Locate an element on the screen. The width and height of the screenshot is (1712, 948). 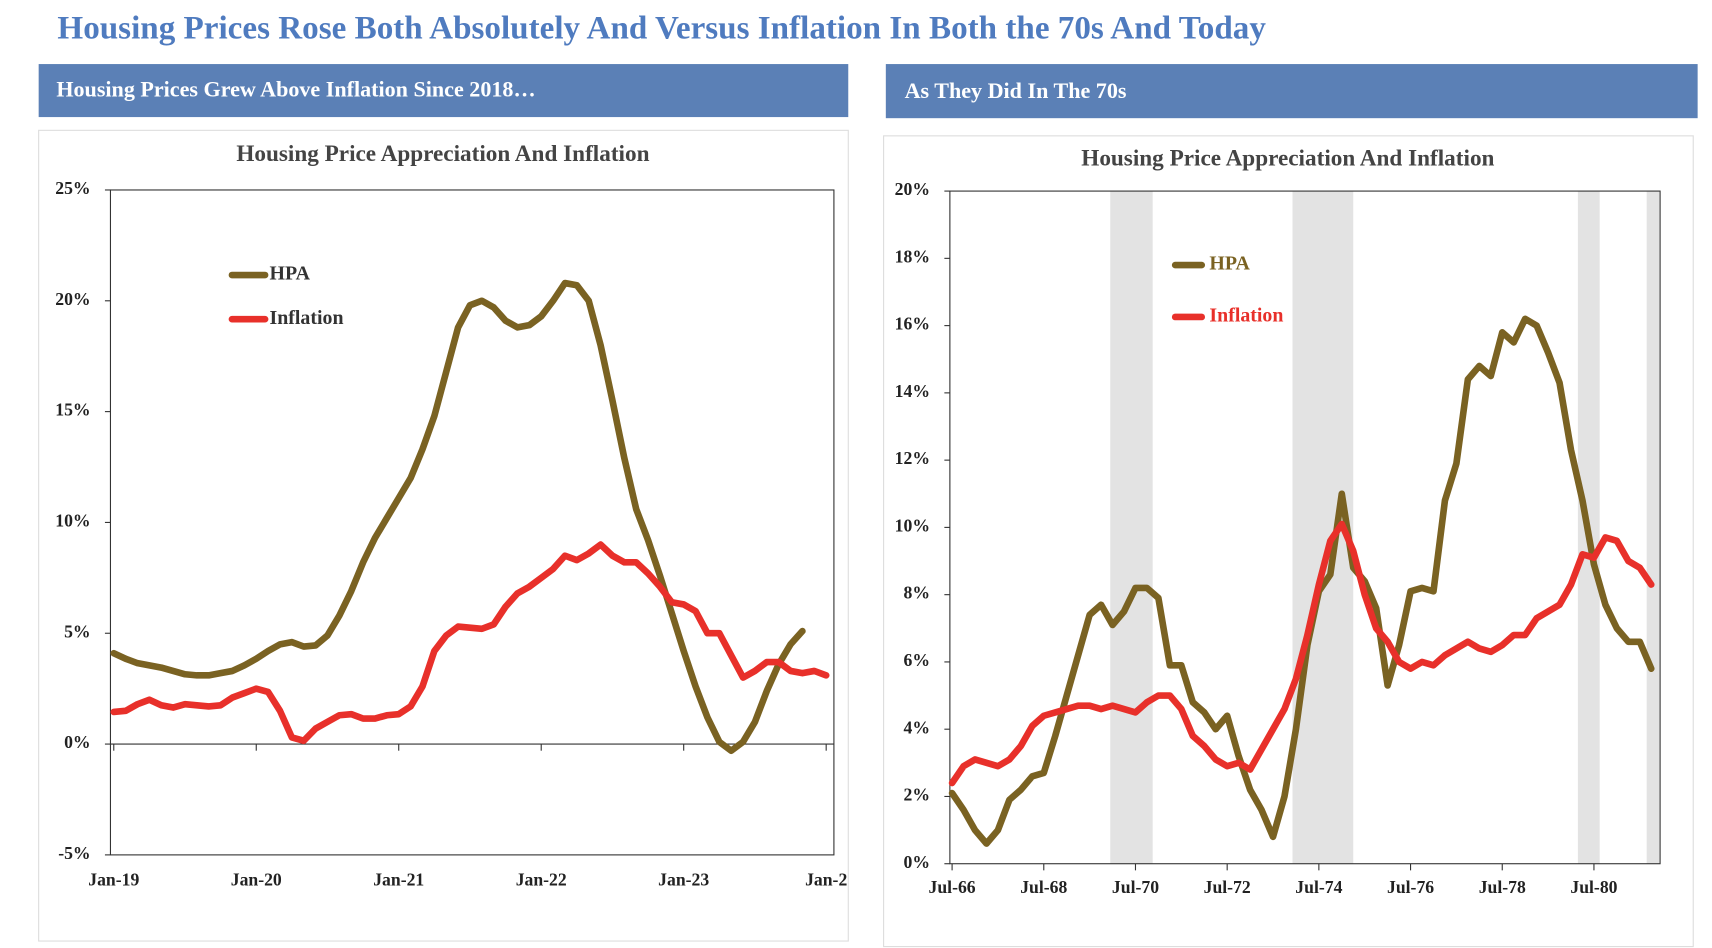
y-tick-label: 8% is located at coordinates (917, 593).